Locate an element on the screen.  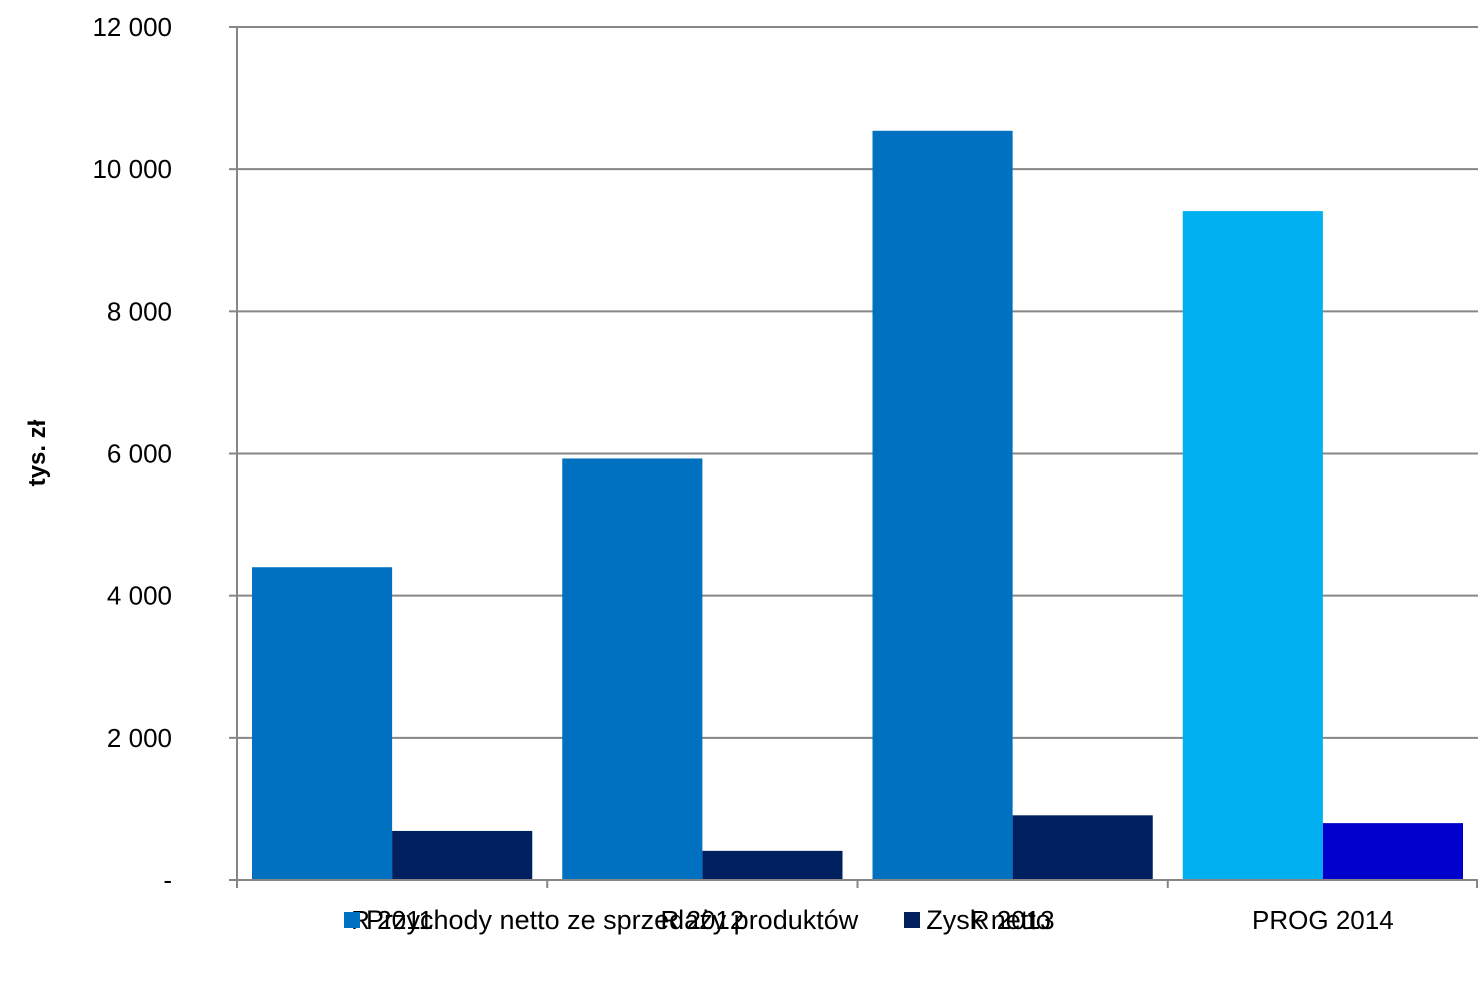
legend-label-net-profit: Zysk netto is located at coordinates (988, 919).